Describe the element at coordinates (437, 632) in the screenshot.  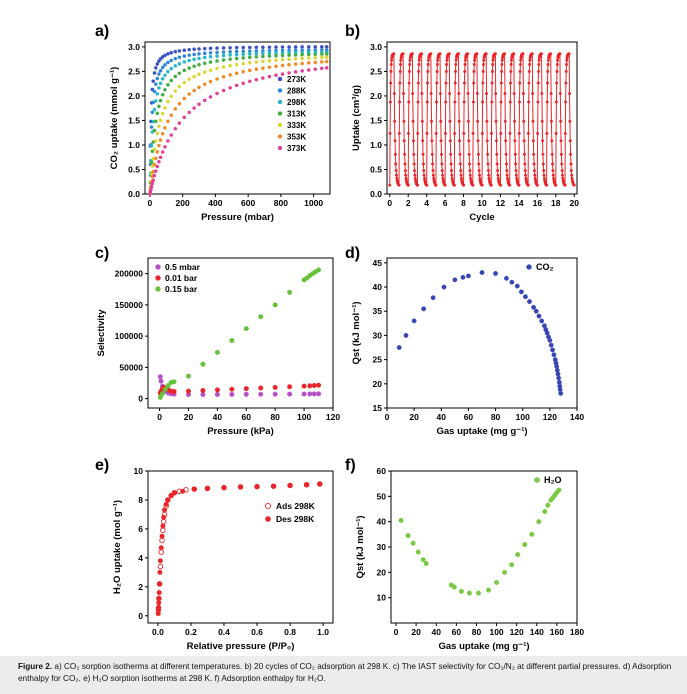
I see `x-tick-label: 40` at that location.